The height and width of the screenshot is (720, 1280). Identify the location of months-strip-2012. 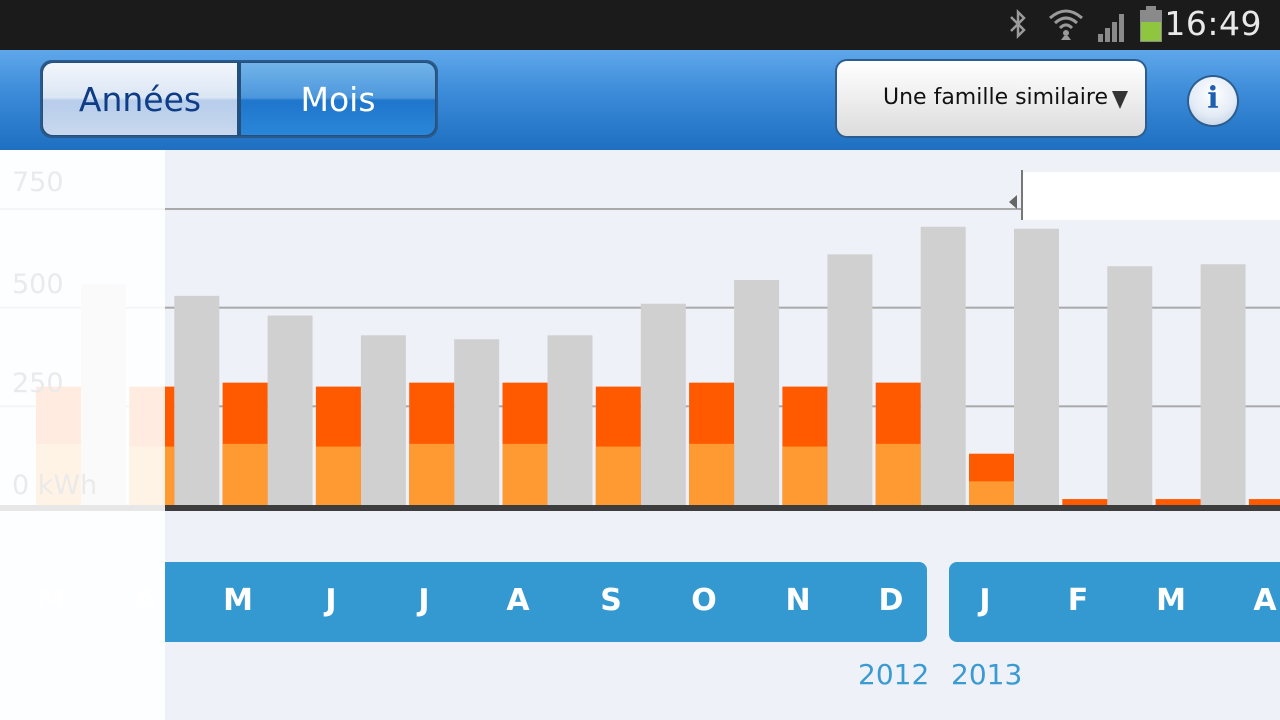
(546, 602).